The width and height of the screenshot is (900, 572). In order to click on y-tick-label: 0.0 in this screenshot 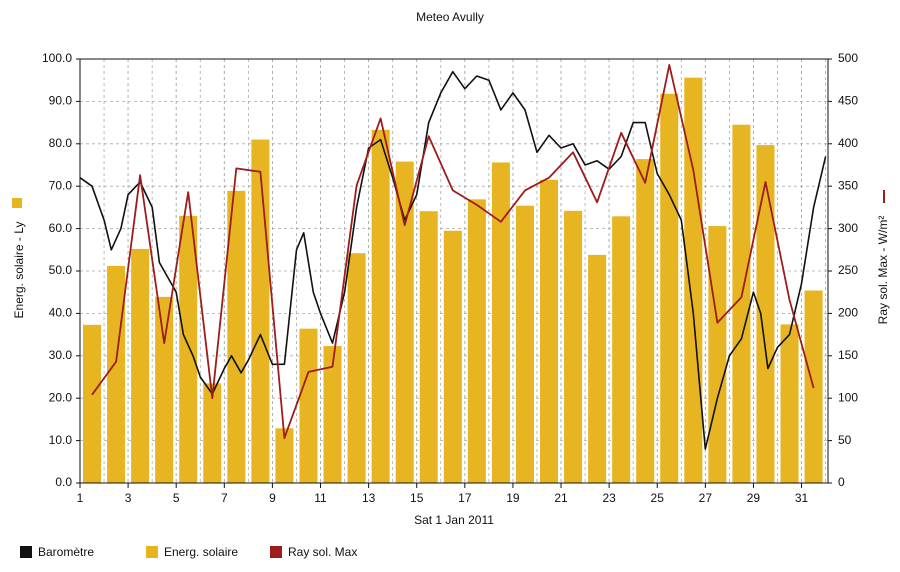, I will do `click(63, 482)`.